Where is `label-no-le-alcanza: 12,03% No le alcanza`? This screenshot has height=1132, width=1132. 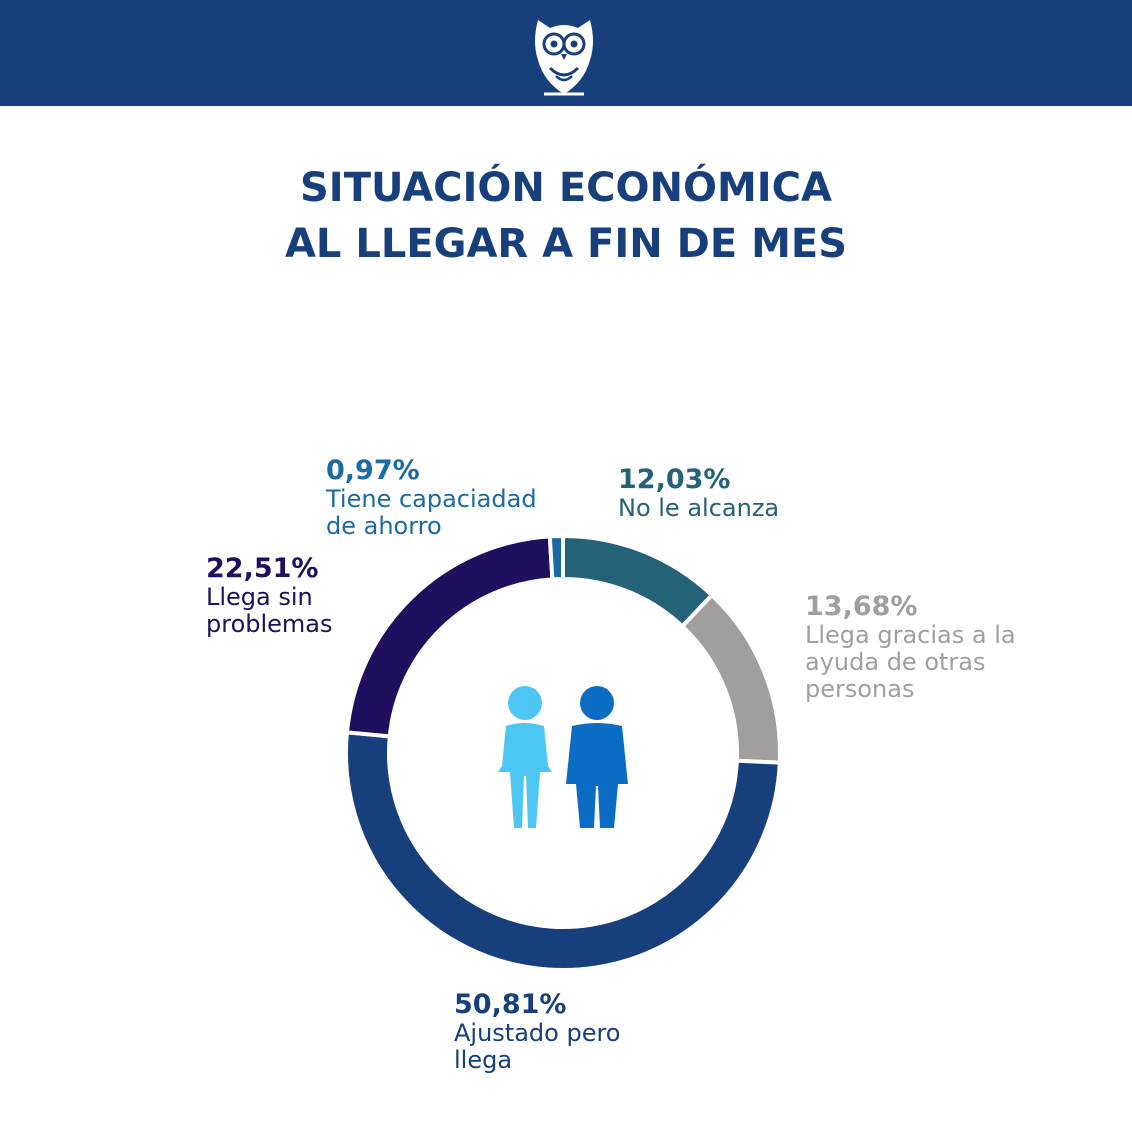 label-no-le-alcanza: 12,03% No le alcanza is located at coordinates (748, 493).